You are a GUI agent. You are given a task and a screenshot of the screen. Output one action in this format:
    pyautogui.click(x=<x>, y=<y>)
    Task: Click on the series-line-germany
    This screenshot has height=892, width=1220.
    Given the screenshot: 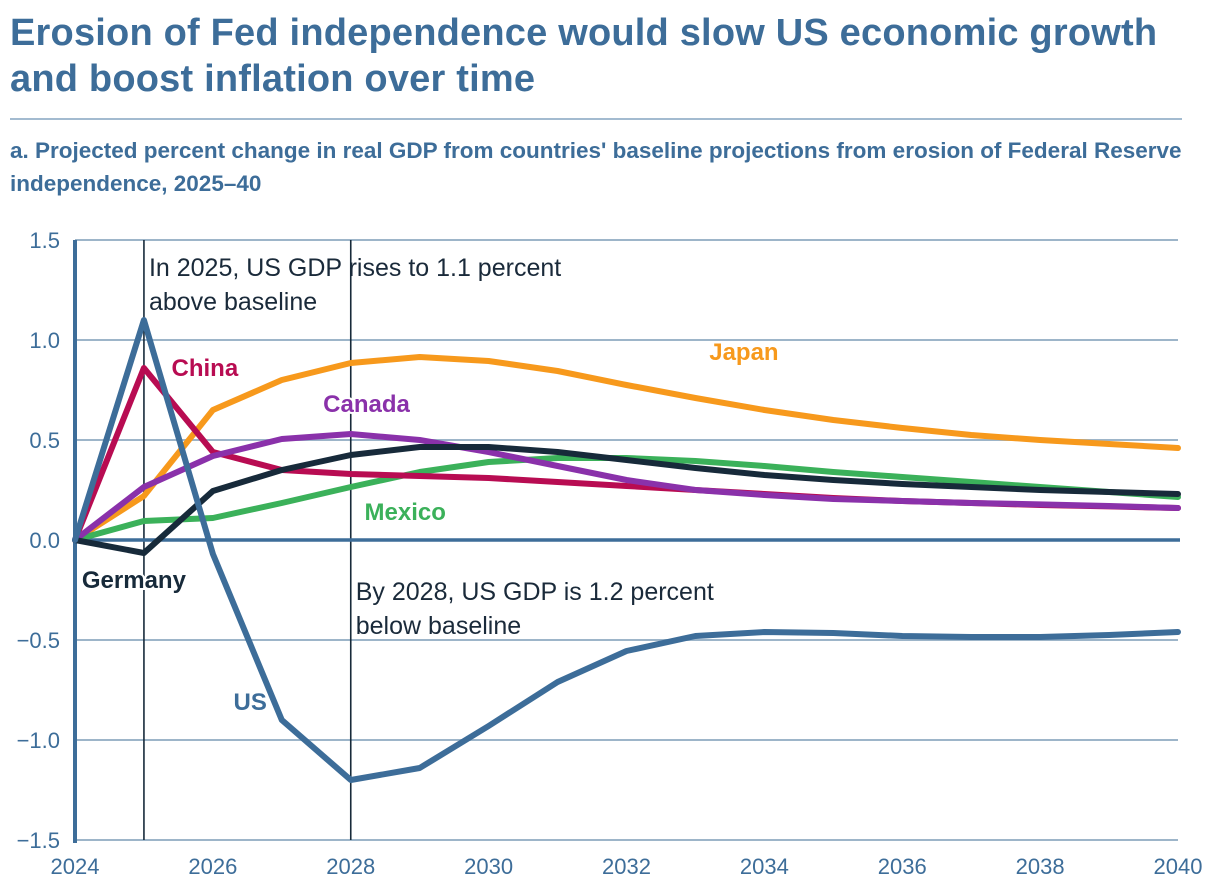 What is the action you would take?
    pyautogui.click(x=626, y=500)
    